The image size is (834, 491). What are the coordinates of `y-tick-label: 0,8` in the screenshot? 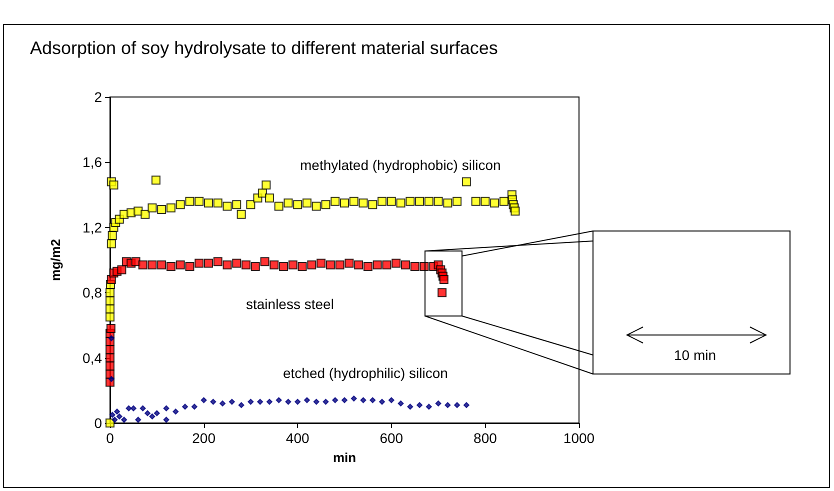 It's located at (92, 292).